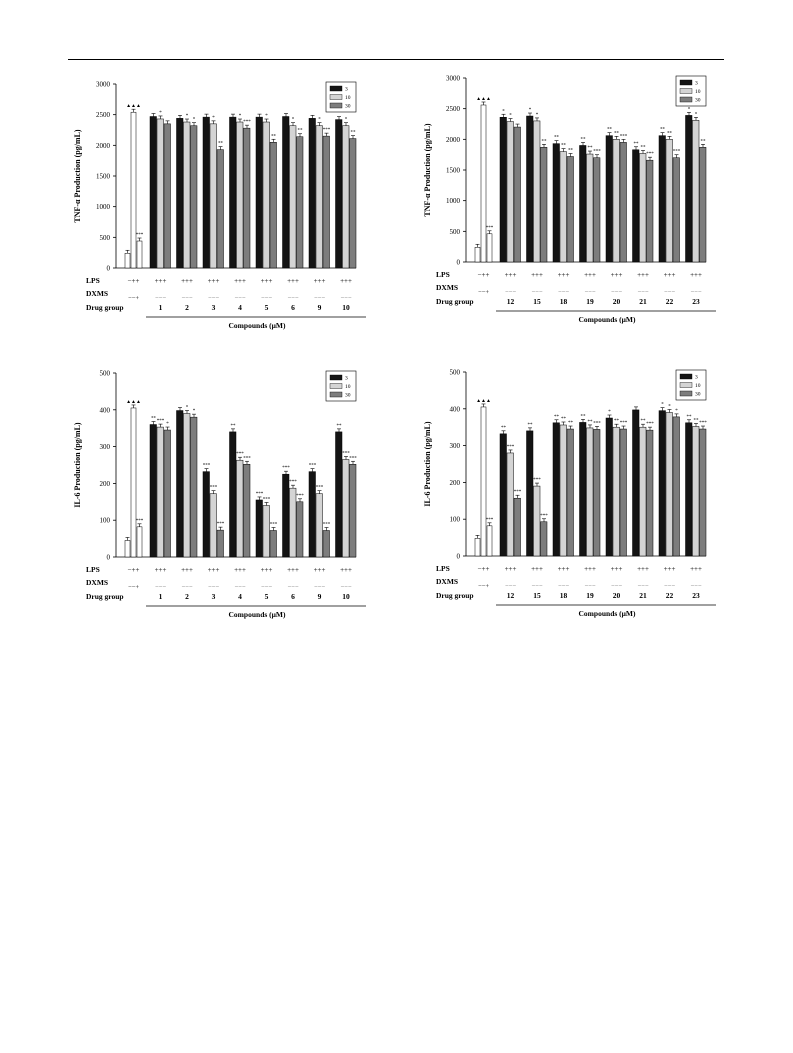  Describe the element at coordinates (691, 385) in the screenshot. I see `legend: 3 10 30` at that location.